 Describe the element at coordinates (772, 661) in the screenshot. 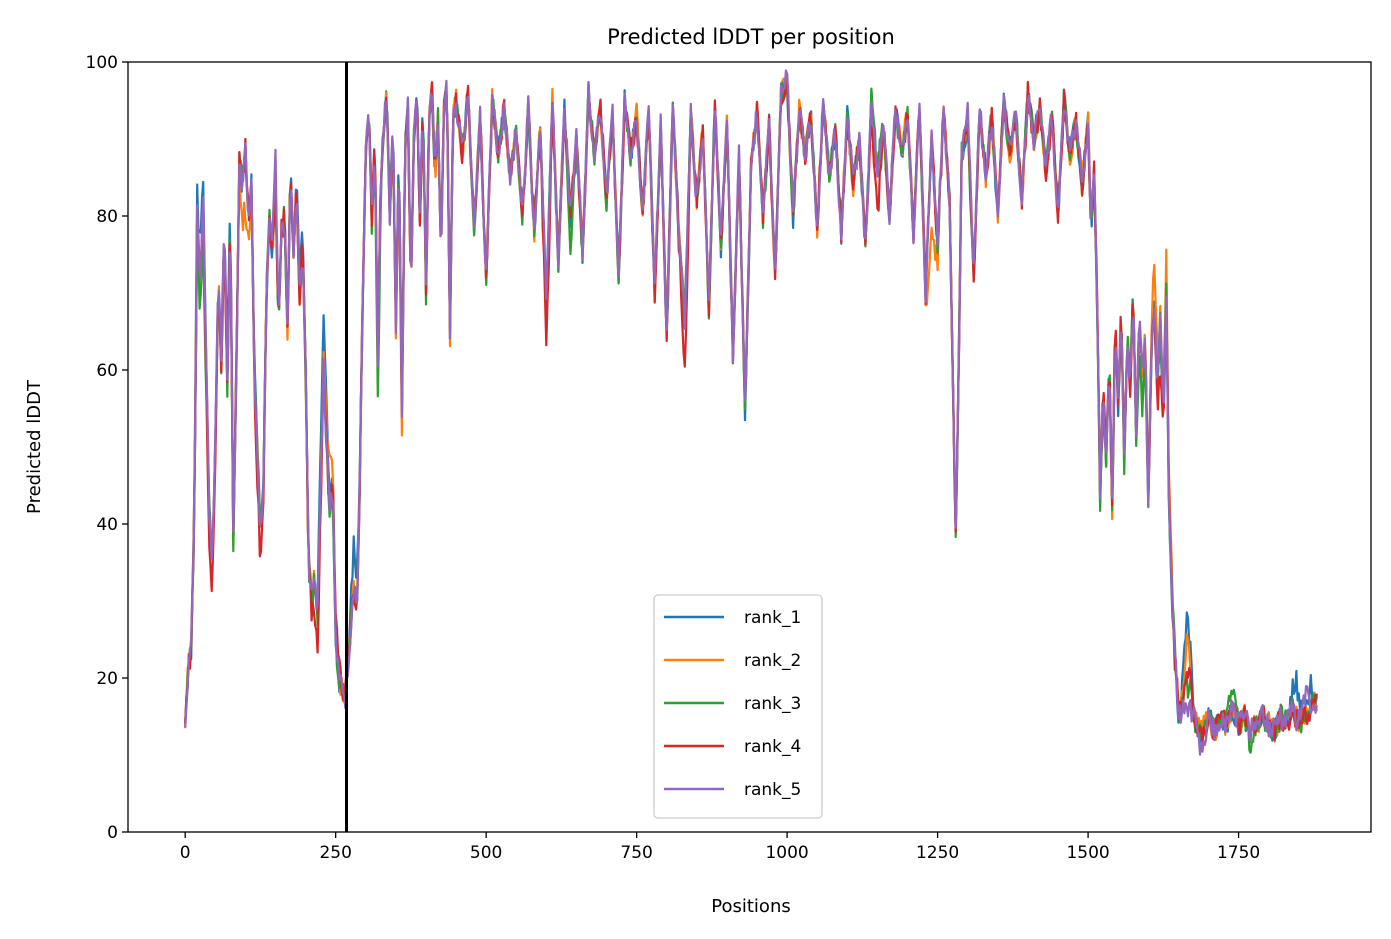

I see `legend-label-rank_2: rank_2` at that location.